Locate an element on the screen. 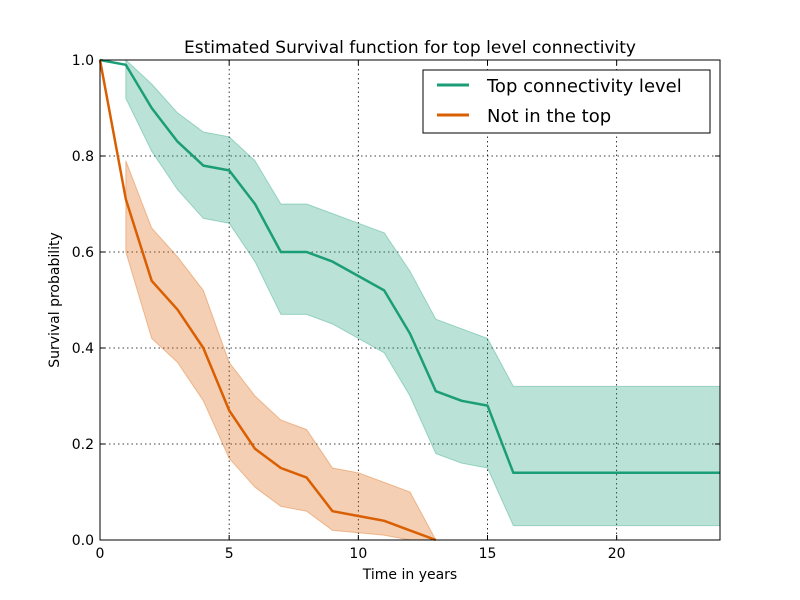 This screenshot has width=800, height=600. x-tick-label: 20 is located at coordinates (617, 554).